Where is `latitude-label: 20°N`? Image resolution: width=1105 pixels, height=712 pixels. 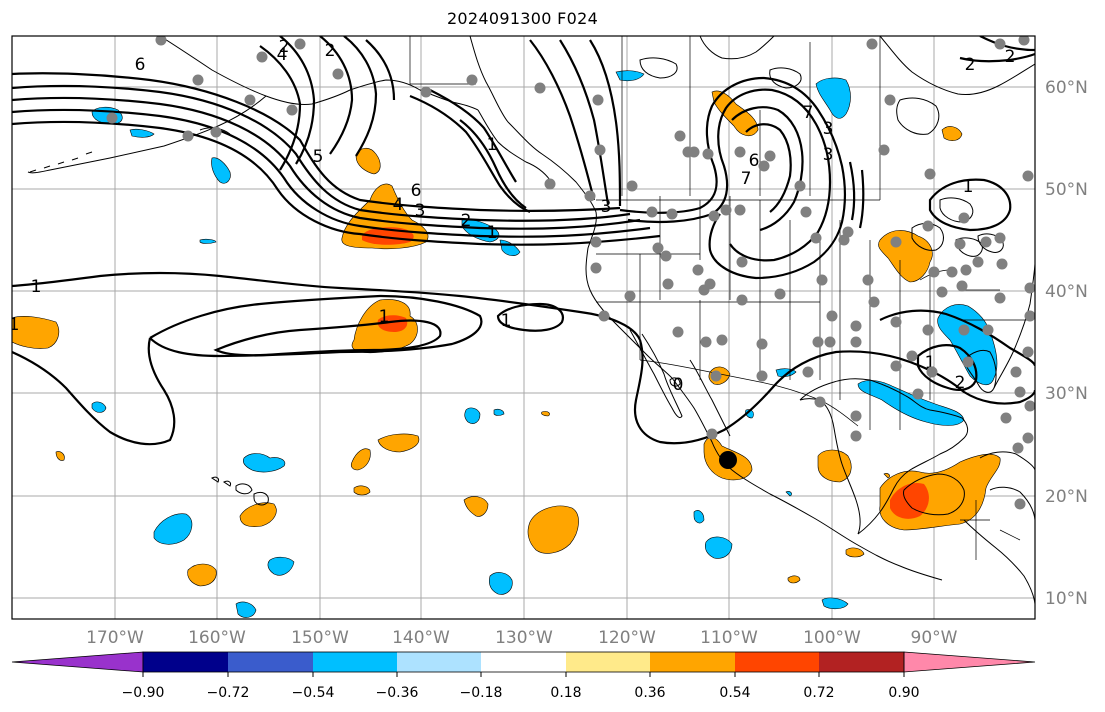 latitude-label: 20°N is located at coordinates (1066, 497).